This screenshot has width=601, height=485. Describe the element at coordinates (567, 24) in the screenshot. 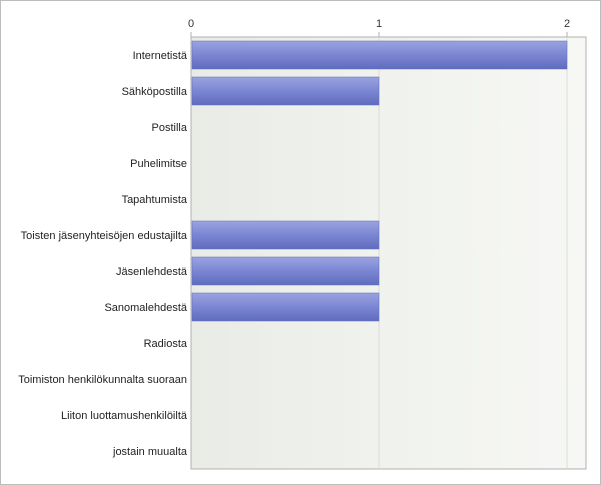

I see `x-tick-label: 2` at that location.